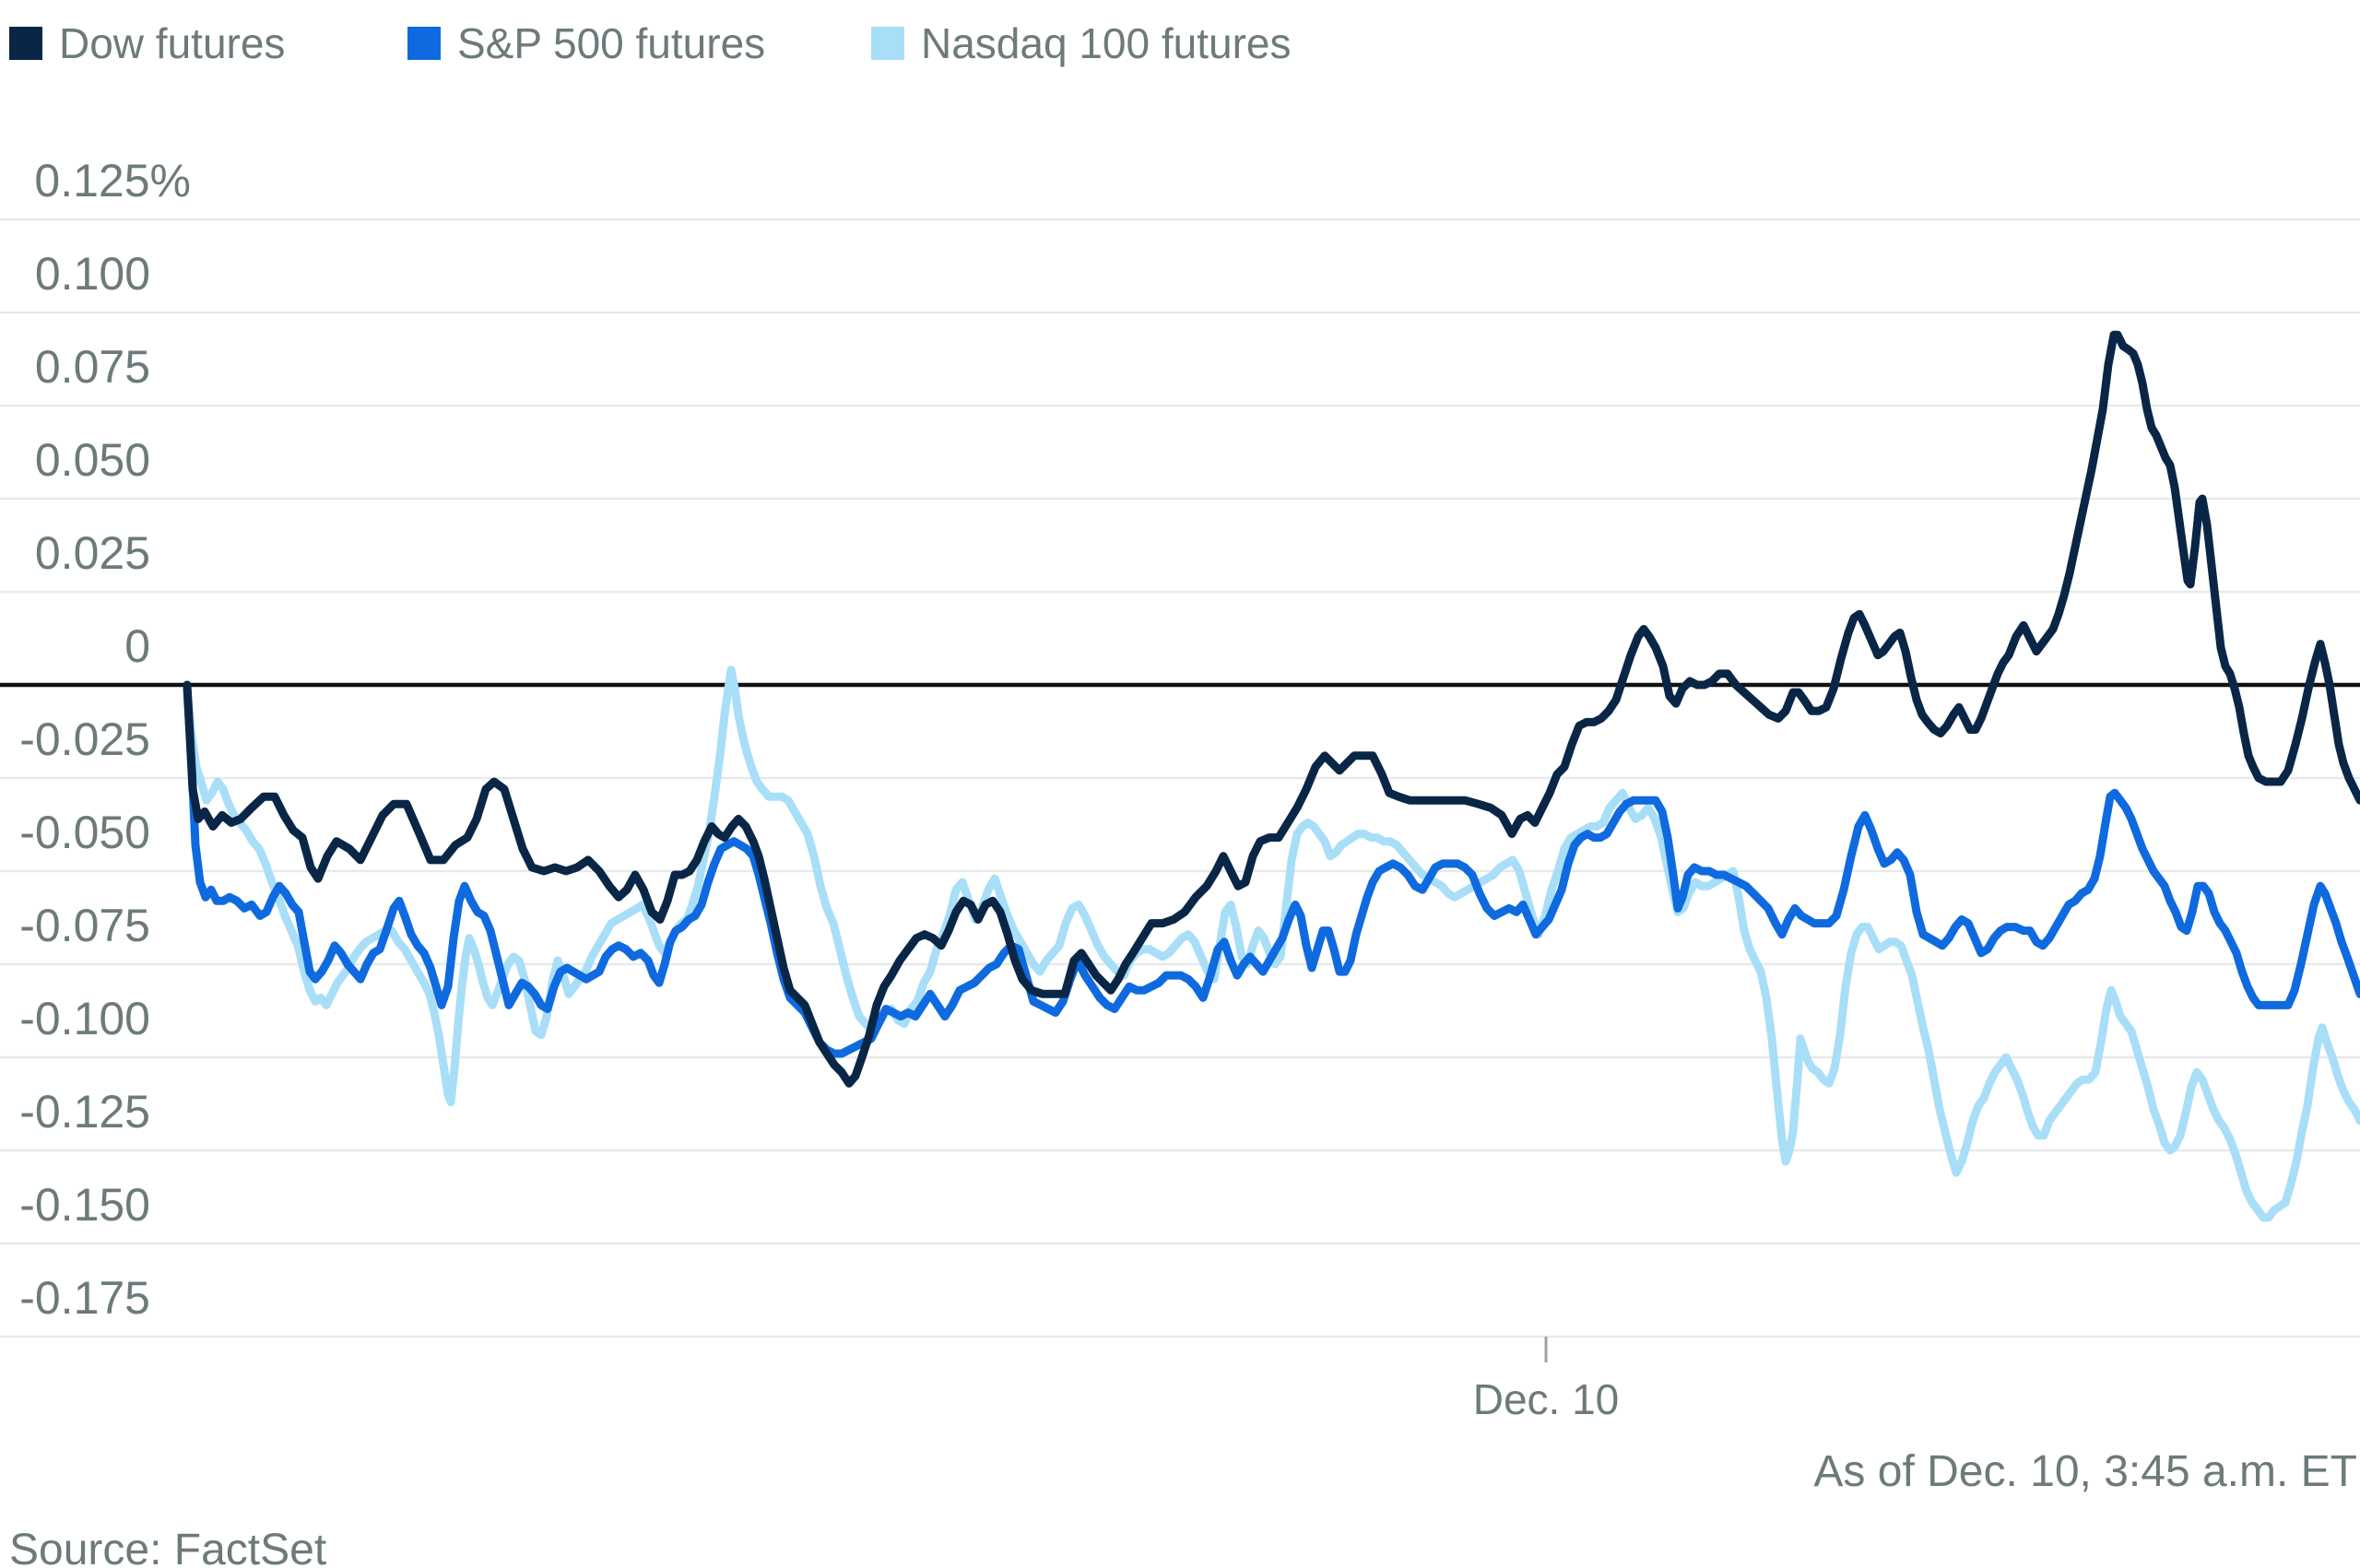 The width and height of the screenshot is (2360, 1568). I want to click on y-axis-label: 0.125%, so click(112, 180).